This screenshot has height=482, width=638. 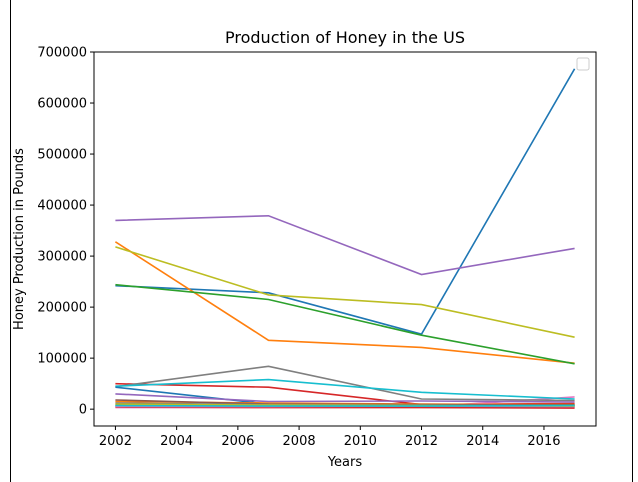 I want to click on y-tick-label: 700000, so click(x=62, y=53).